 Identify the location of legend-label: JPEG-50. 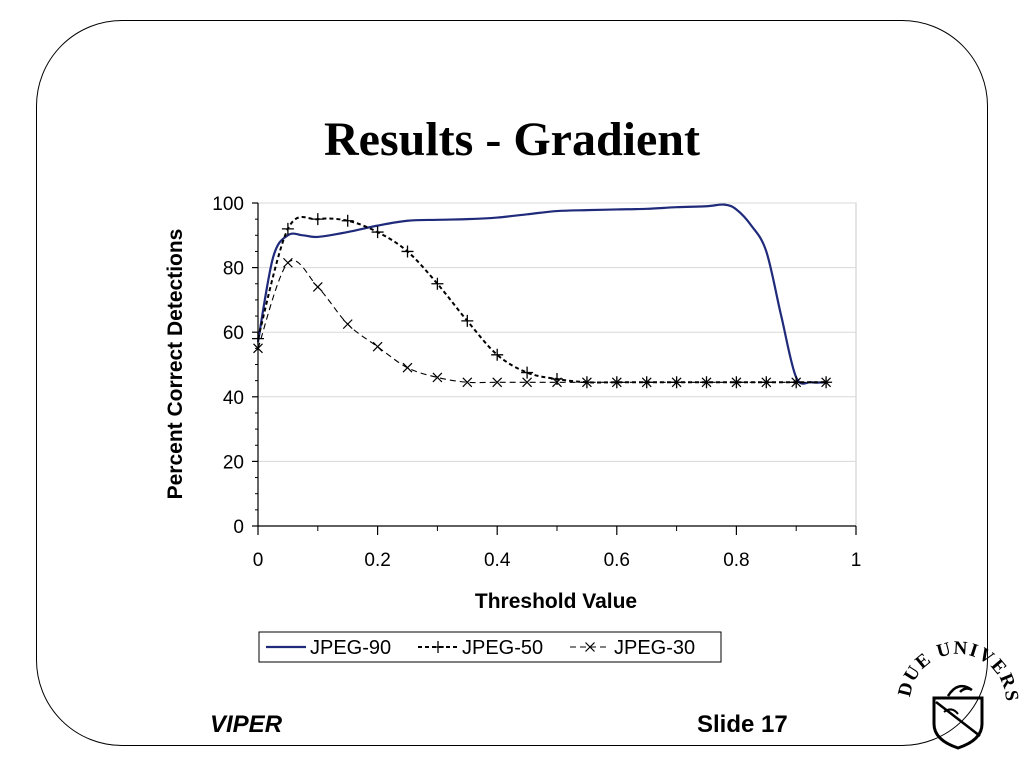
(502, 648).